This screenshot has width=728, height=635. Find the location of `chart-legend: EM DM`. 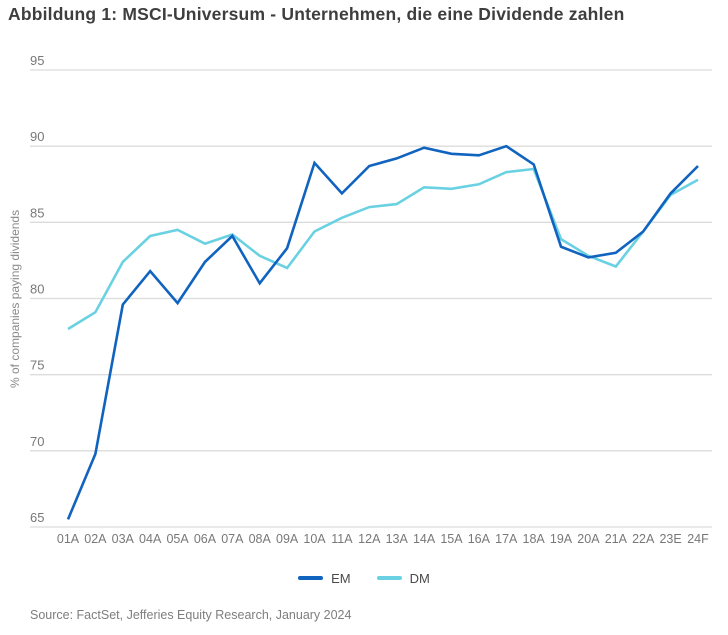

chart-legend: EM DM is located at coordinates (364, 578).